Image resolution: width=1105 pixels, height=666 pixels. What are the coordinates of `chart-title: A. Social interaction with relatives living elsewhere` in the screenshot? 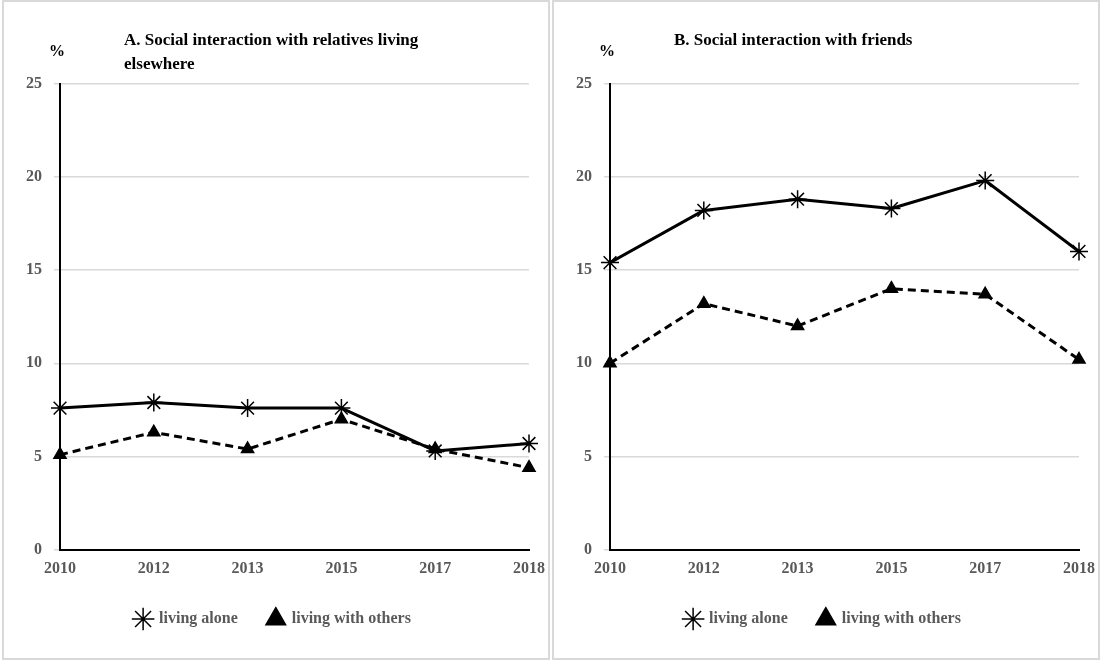 It's located at (272, 52).